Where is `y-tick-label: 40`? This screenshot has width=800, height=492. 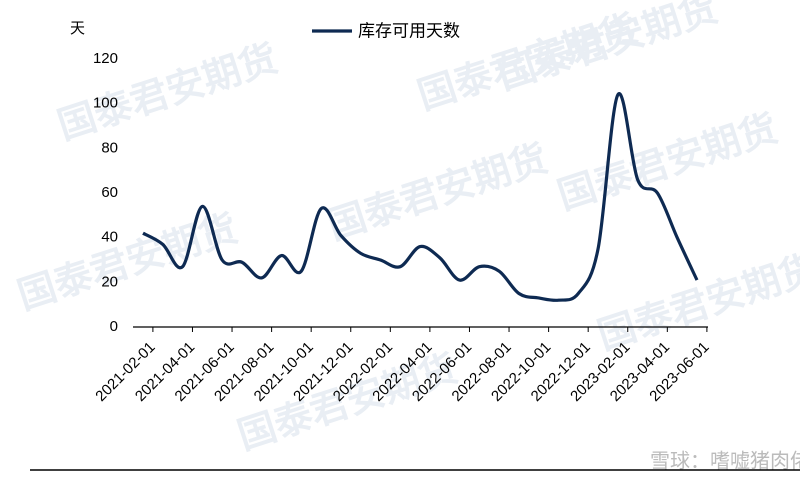 y-tick-label: 40 is located at coordinates (109, 237).